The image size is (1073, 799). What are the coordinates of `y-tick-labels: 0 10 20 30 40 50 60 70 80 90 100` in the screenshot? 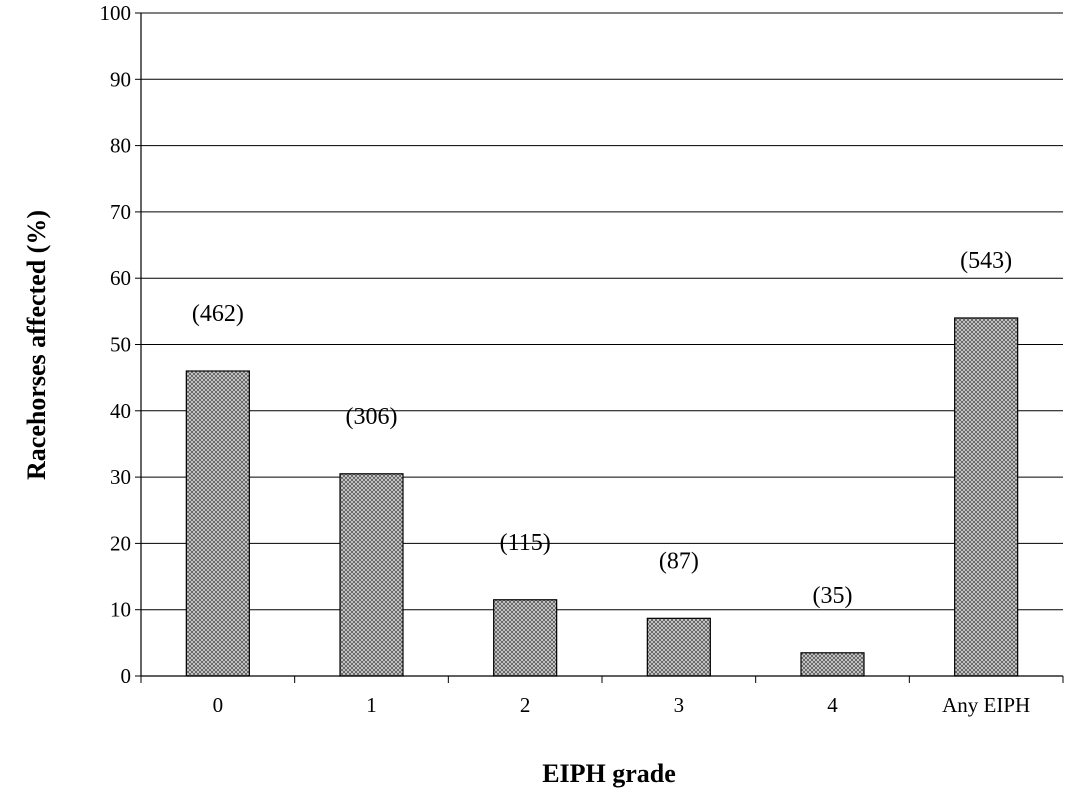 It's located at (116, 344).